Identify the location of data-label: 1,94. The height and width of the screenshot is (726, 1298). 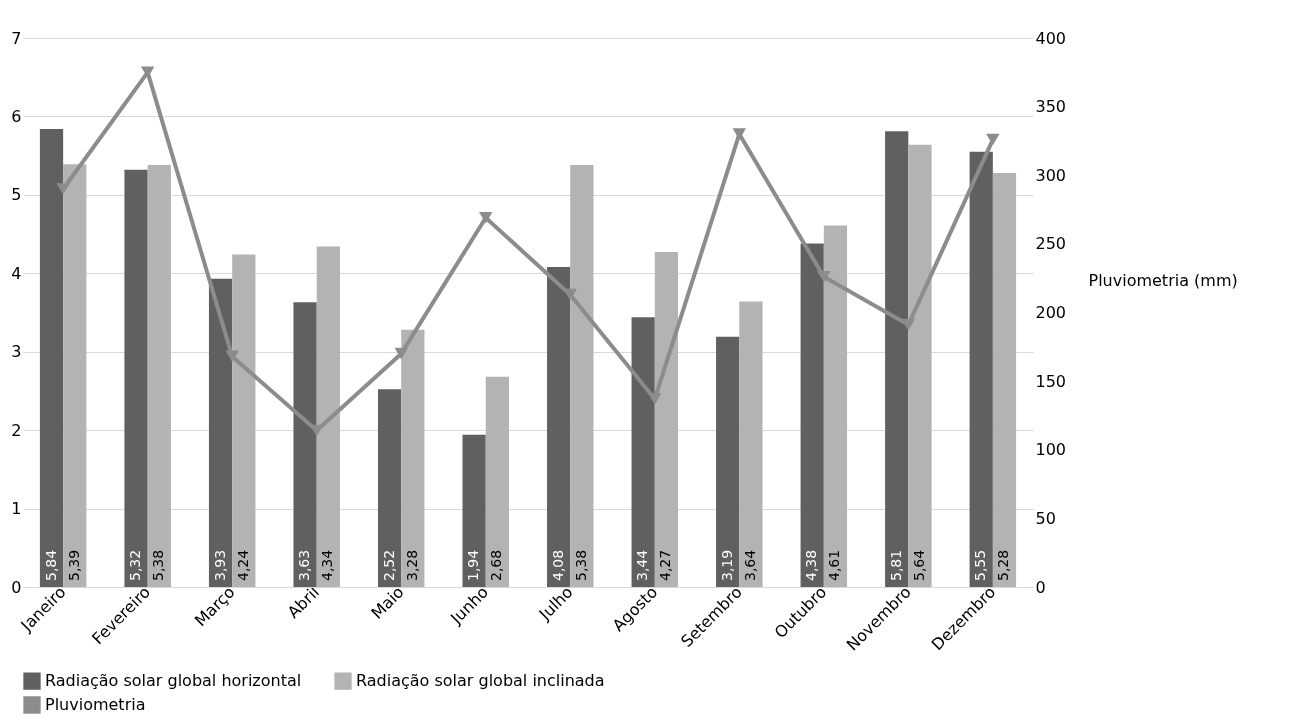
(473, 565).